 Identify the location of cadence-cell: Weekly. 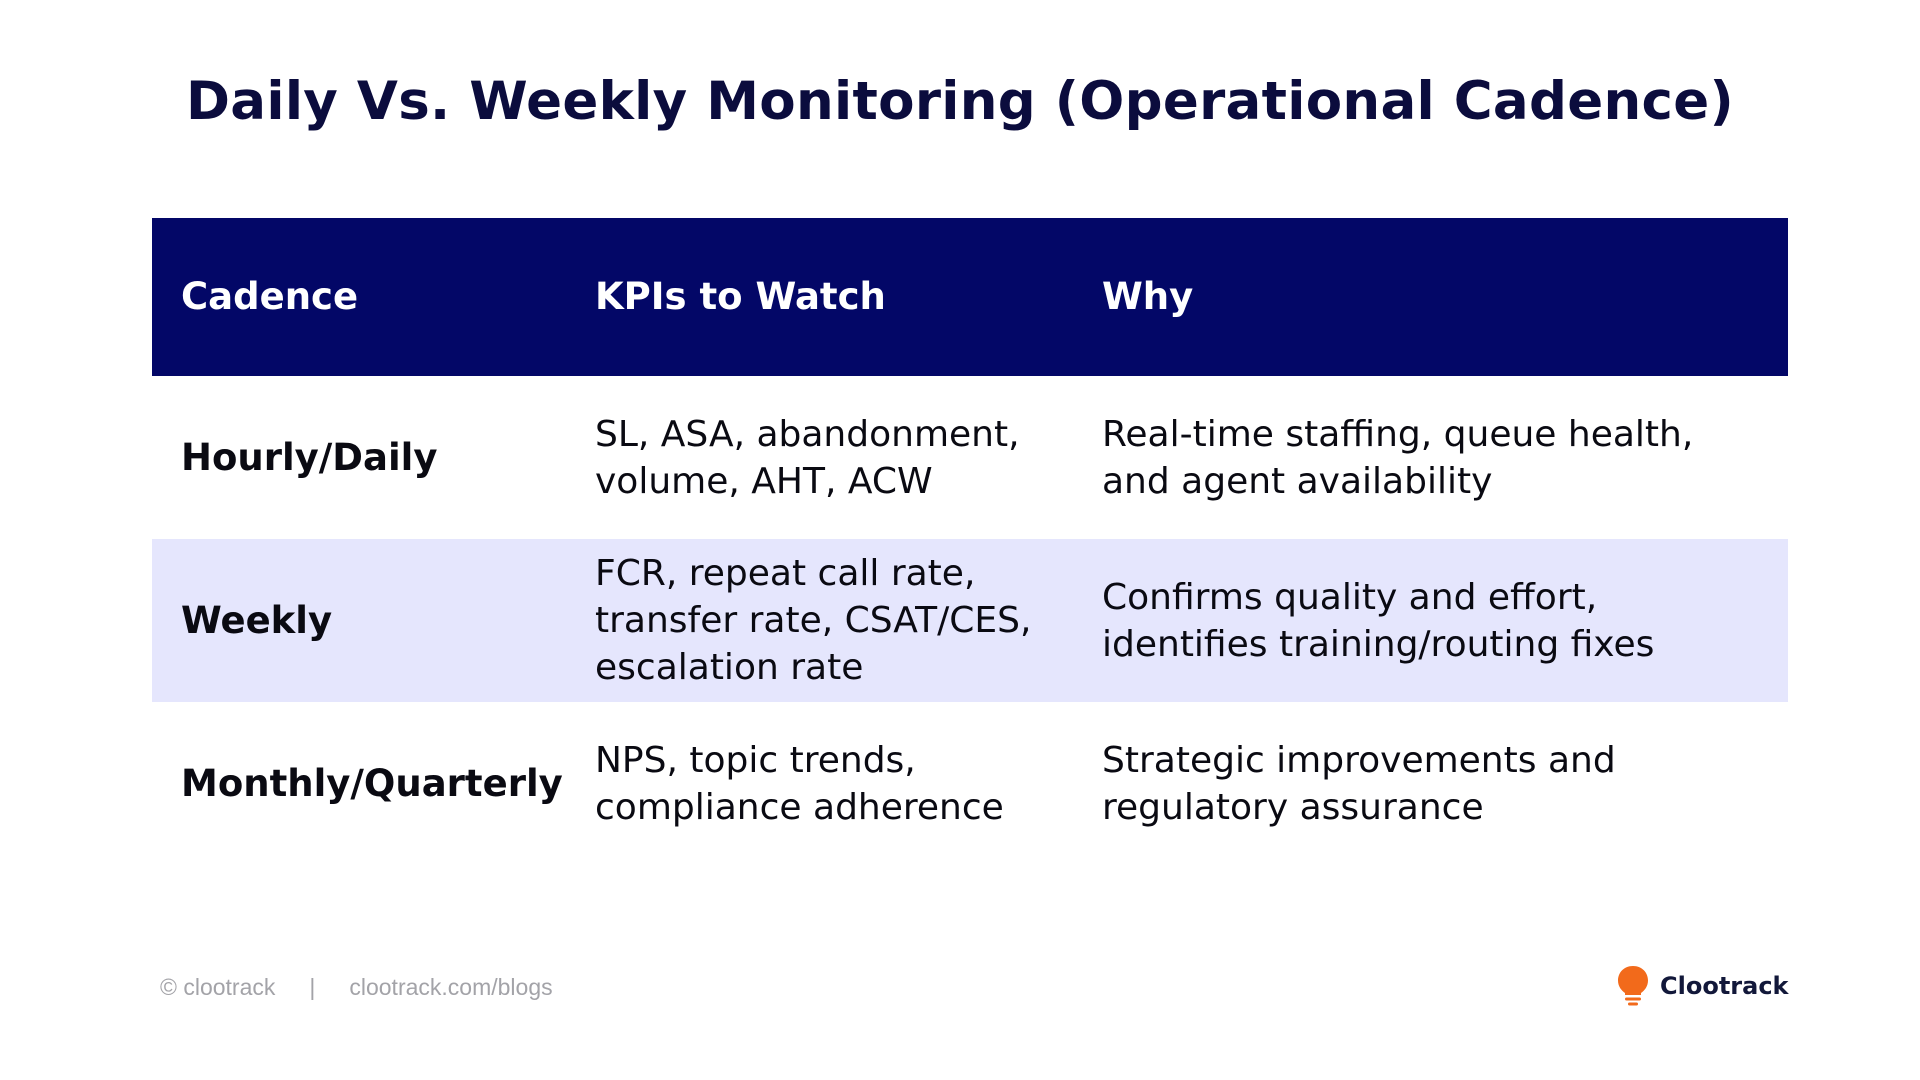
(257, 620).